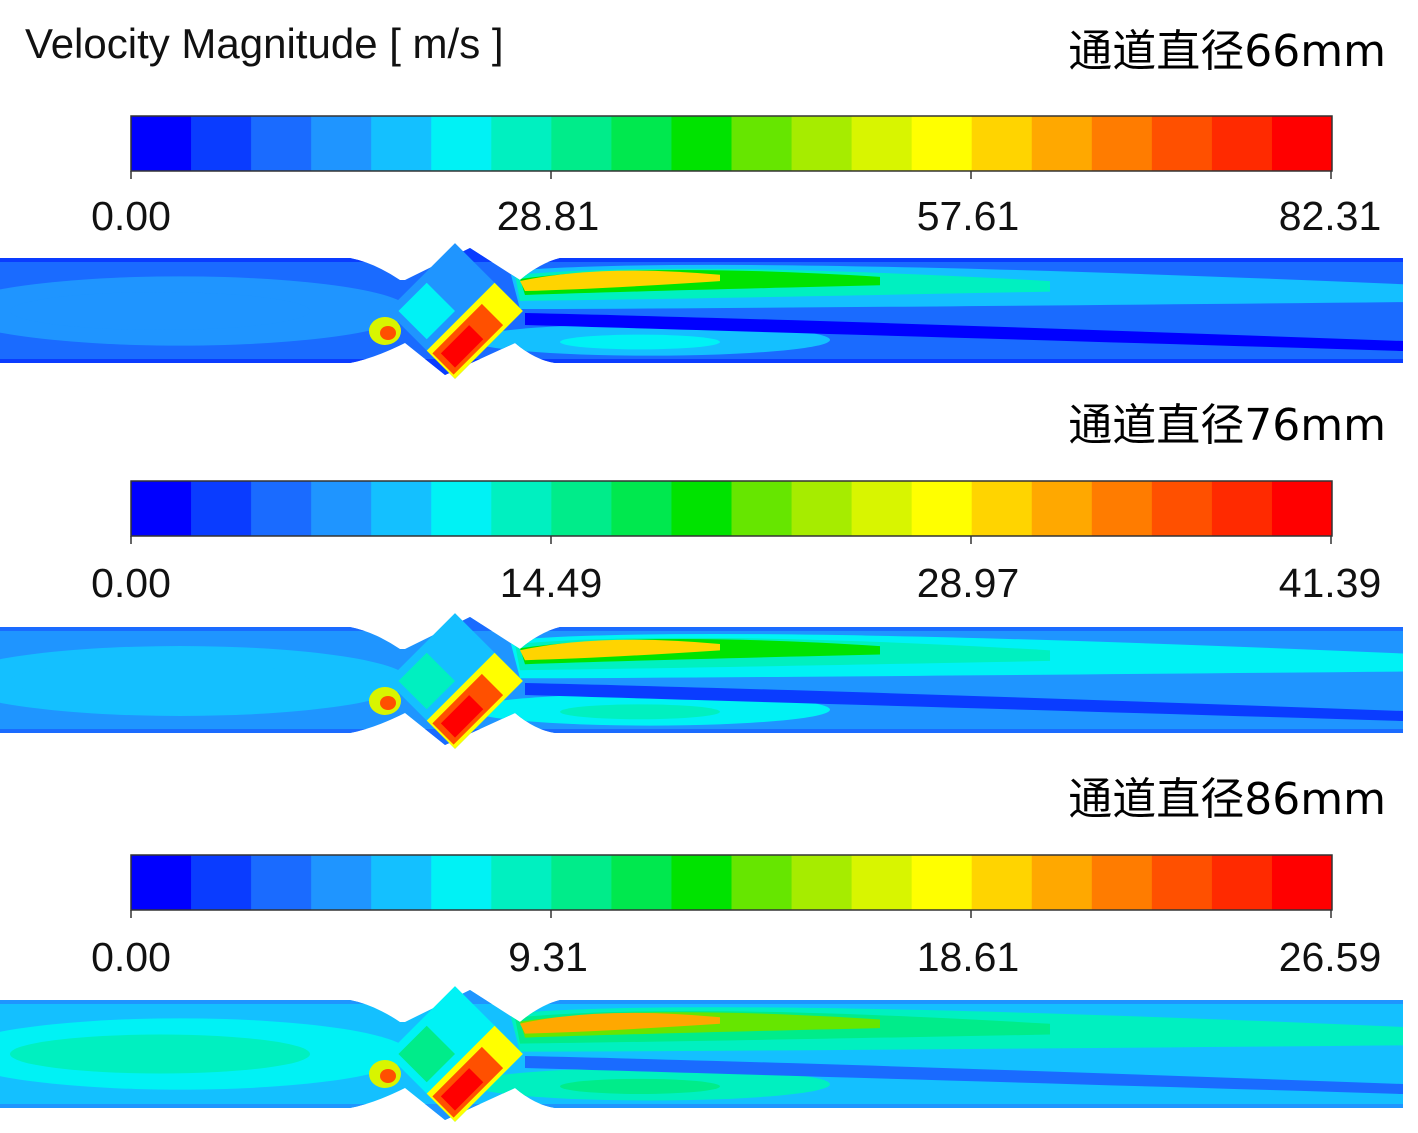  What do you see at coordinates (551, 583) in the screenshot?
I see `tick-label-1: 14.49` at bounding box center [551, 583].